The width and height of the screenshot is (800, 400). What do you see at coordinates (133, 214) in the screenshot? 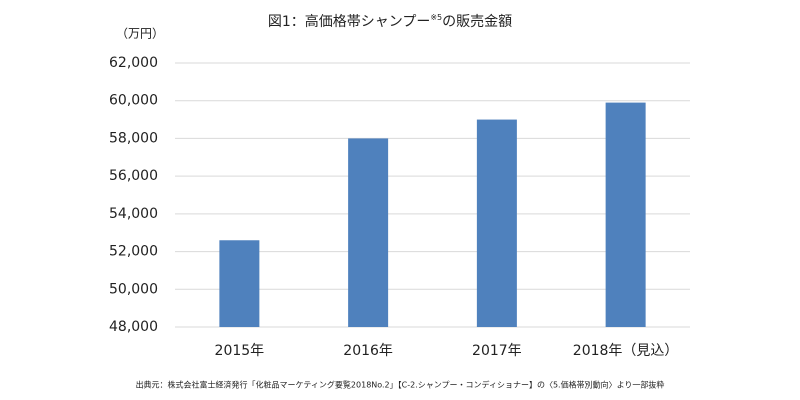
I see `y-tick-label: 54,000` at bounding box center [133, 214].